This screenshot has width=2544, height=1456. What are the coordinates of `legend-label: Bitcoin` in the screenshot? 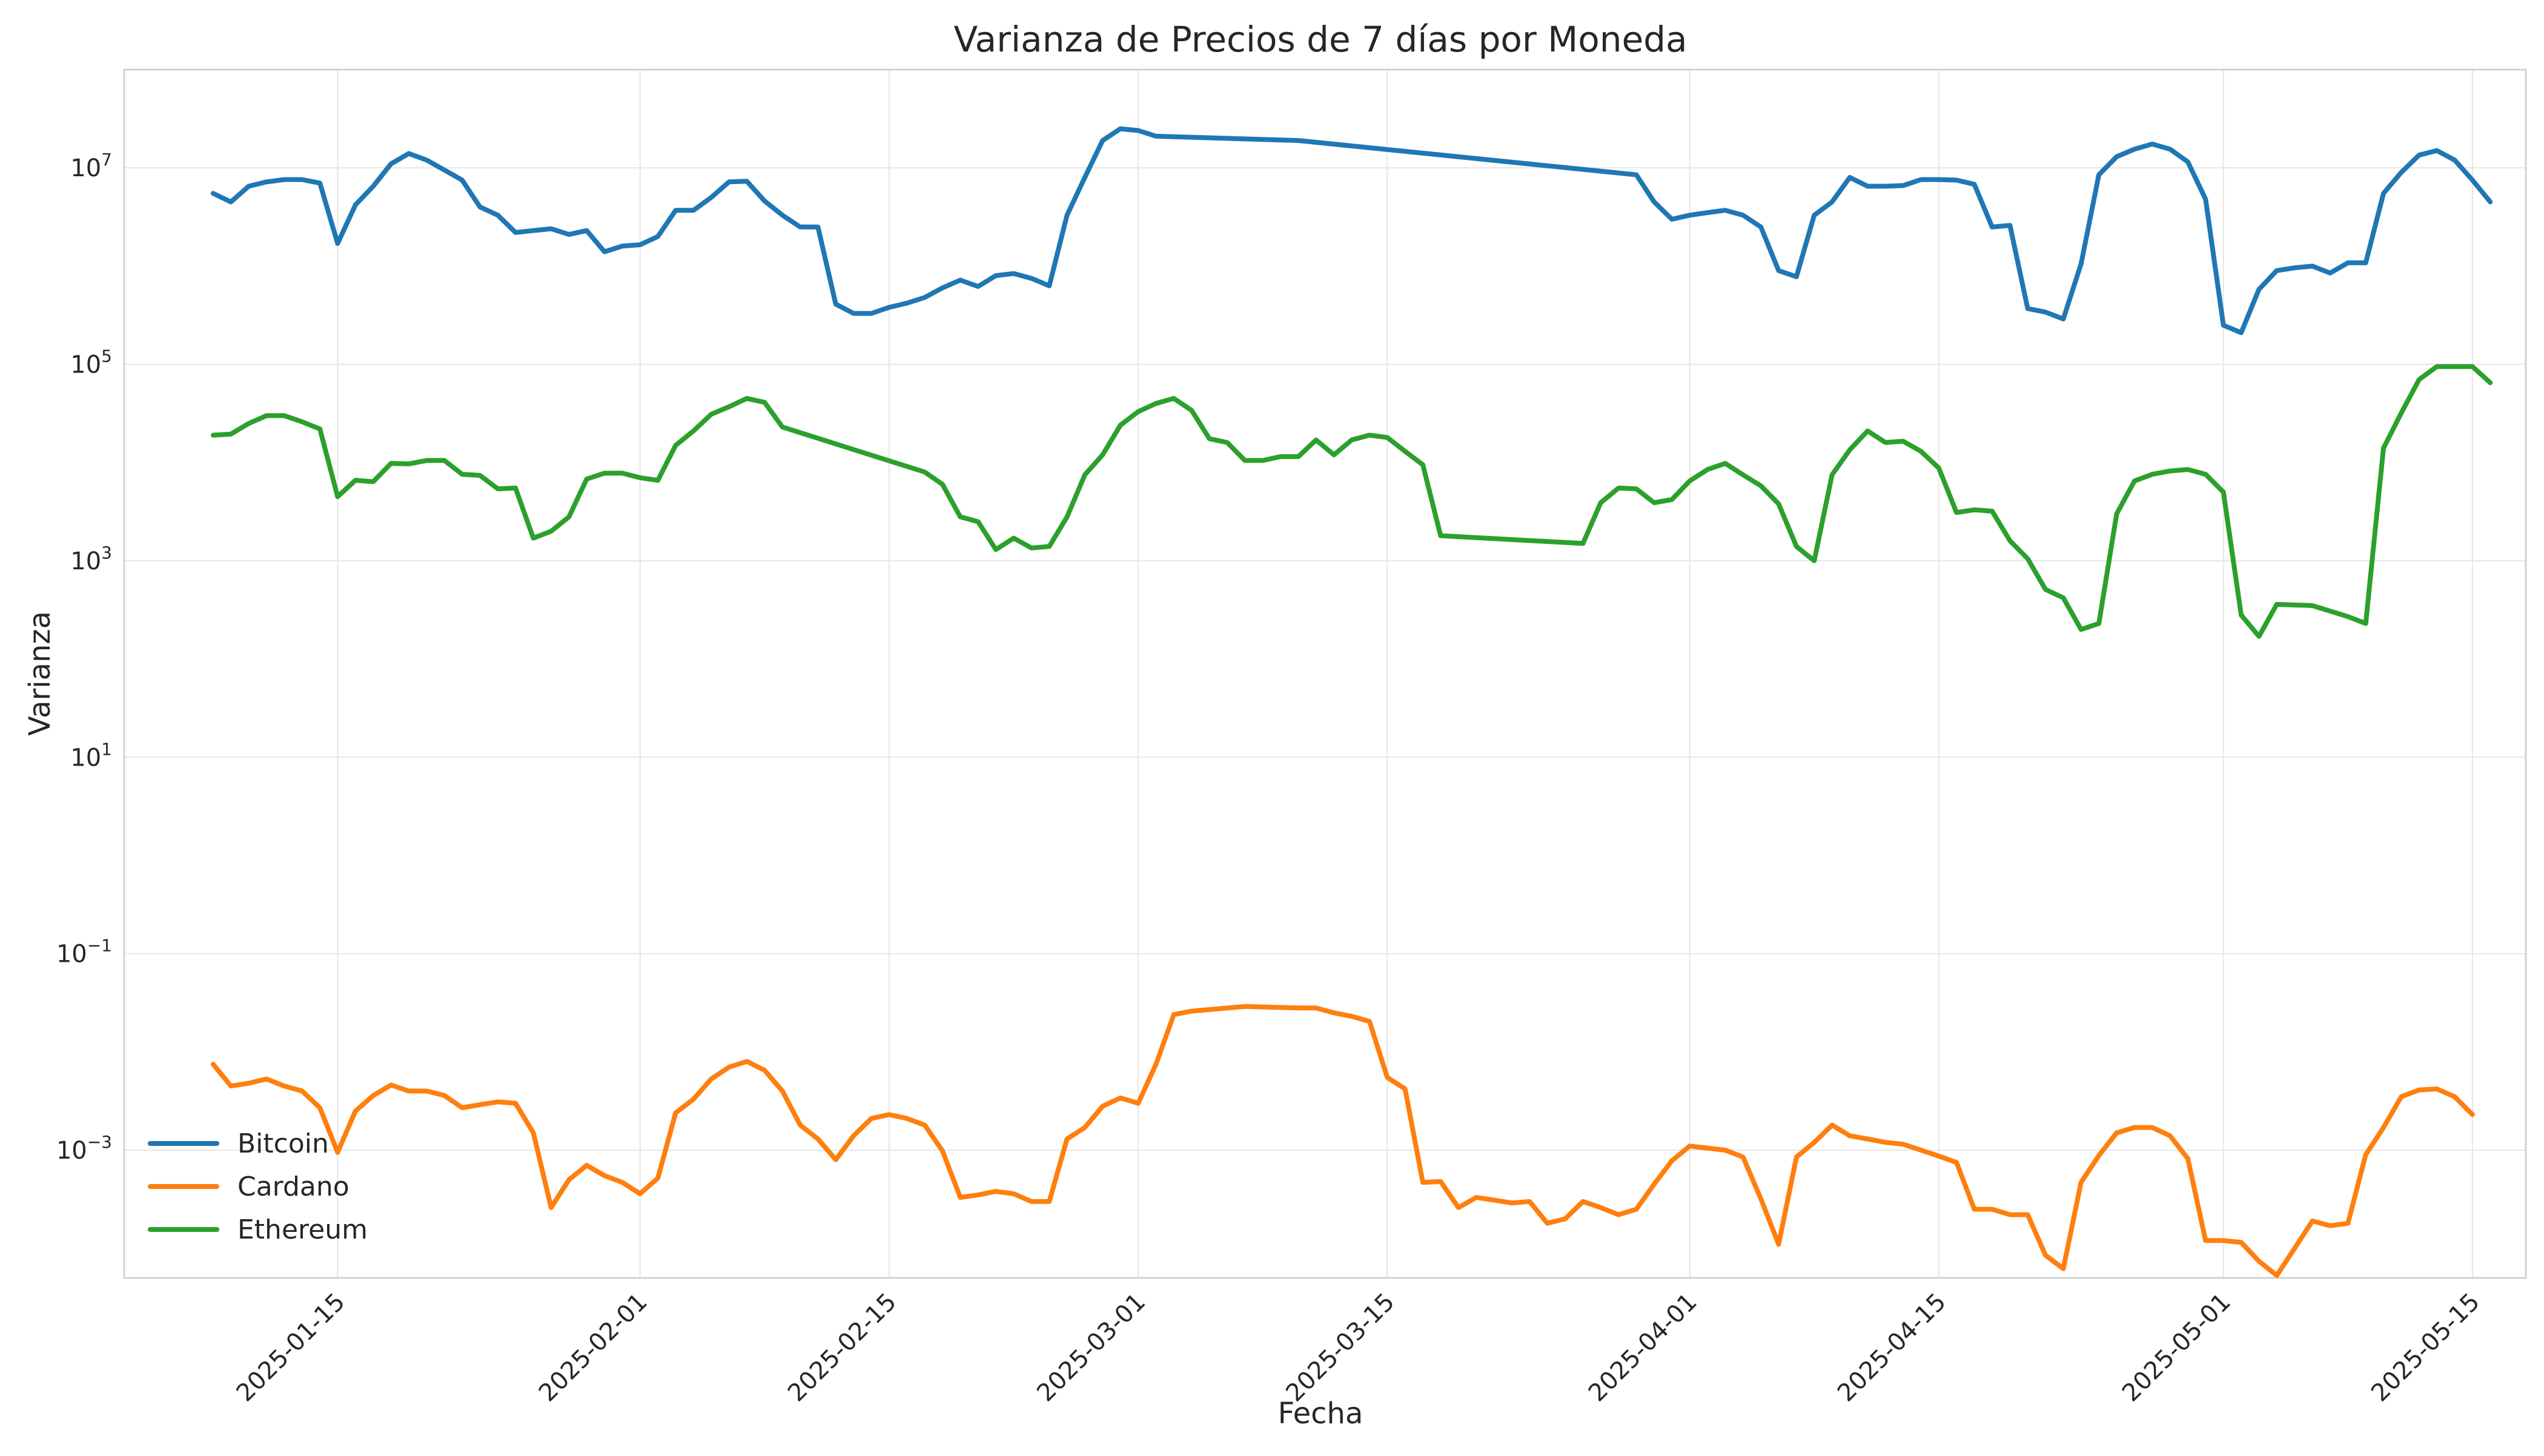 It's located at (283, 1143).